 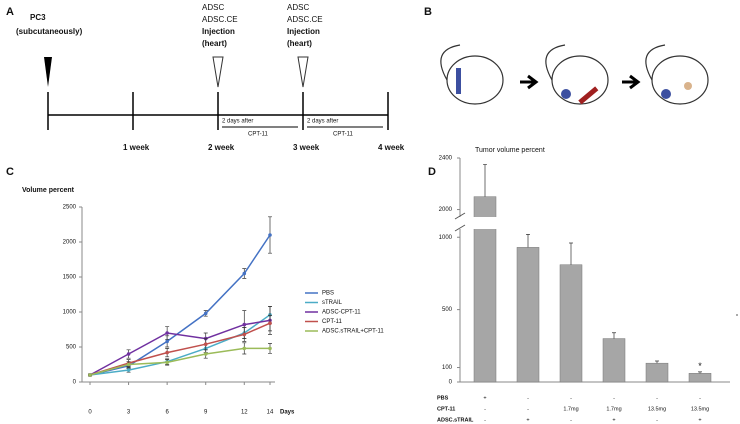 What do you see at coordinates (455, 420) in the screenshot?
I see `table-row-label: ADSC.sTRAIL` at bounding box center [455, 420].